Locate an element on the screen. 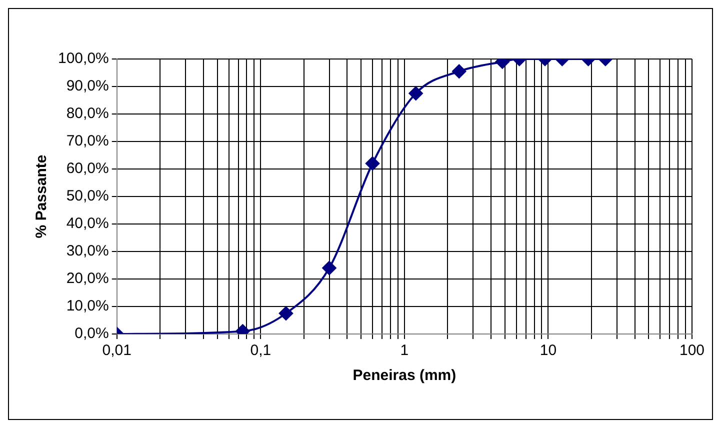  y-axis-title: % Passante is located at coordinates (41, 196).